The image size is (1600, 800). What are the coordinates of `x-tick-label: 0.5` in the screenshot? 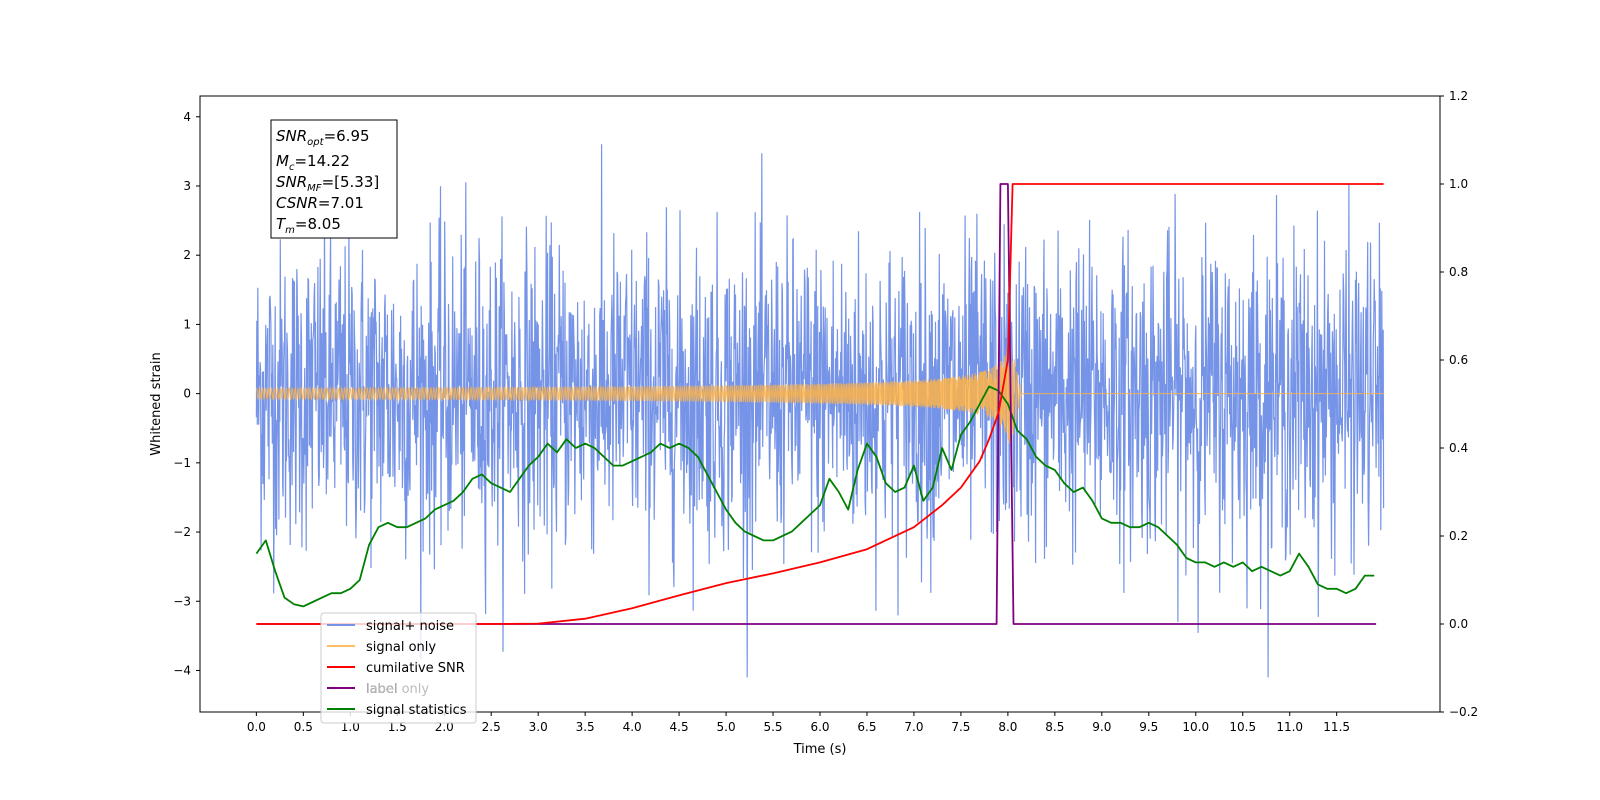 It's located at (303, 727).